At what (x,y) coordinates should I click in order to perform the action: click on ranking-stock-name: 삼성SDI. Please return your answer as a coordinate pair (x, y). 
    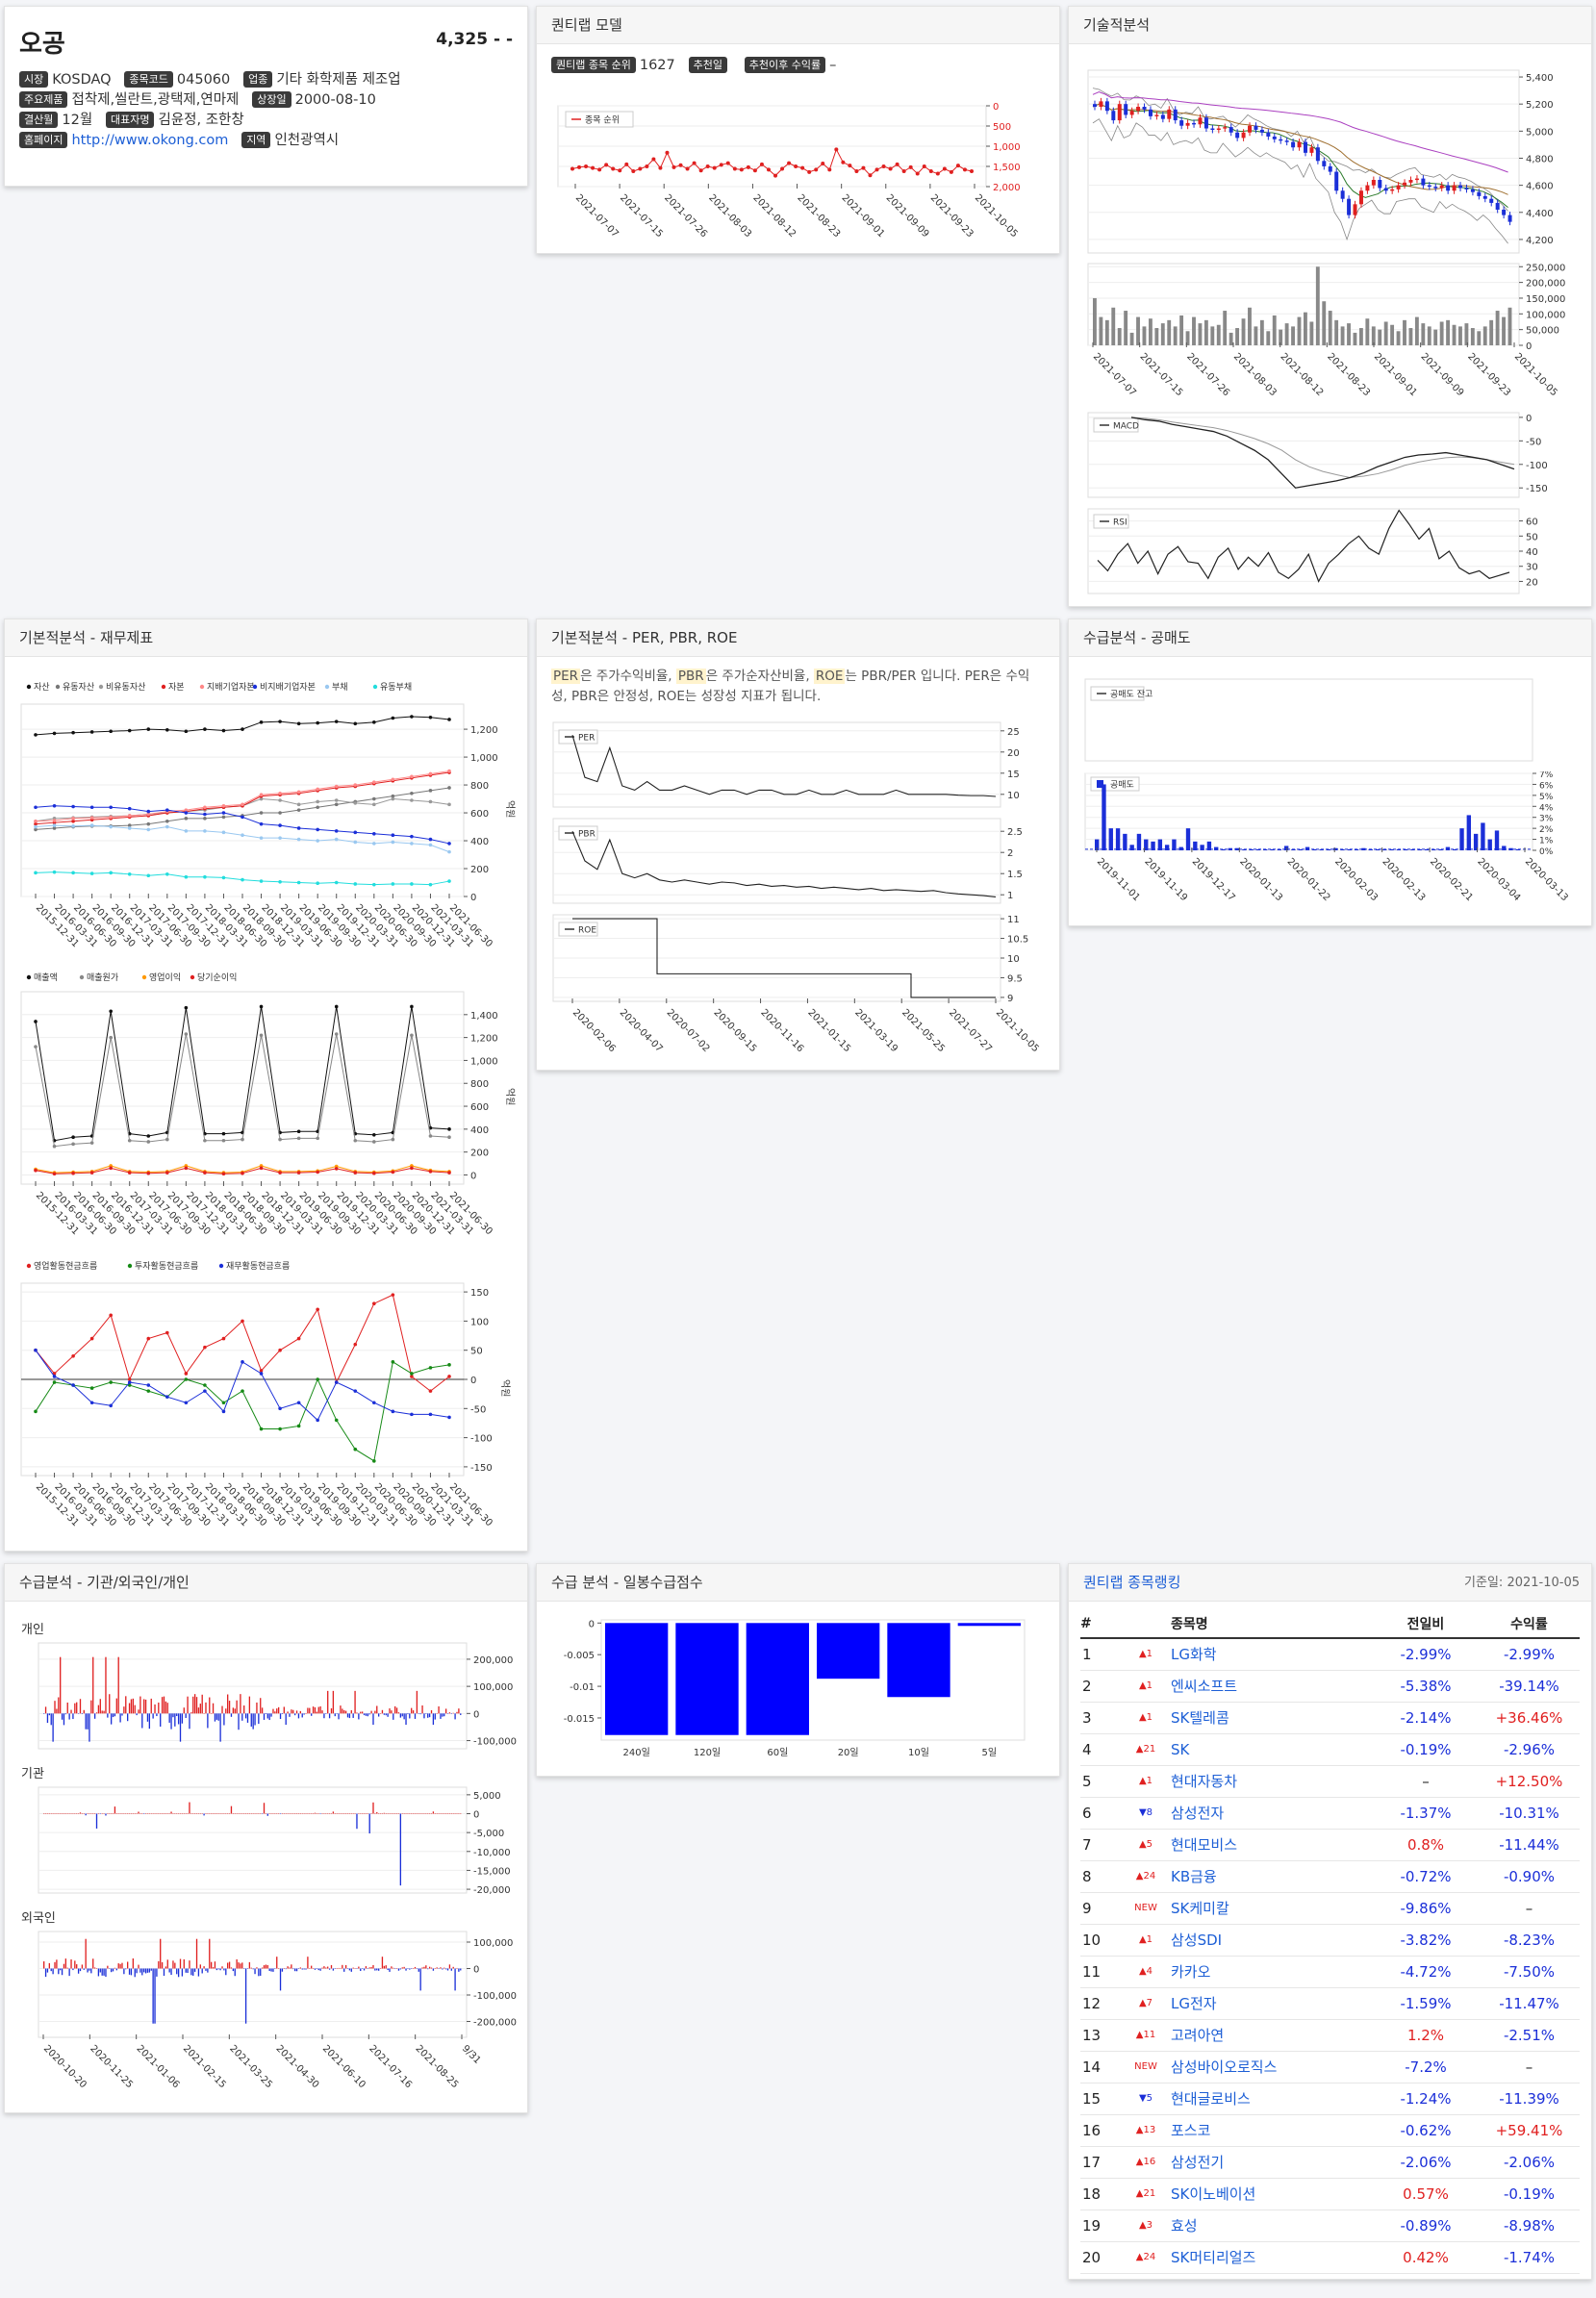
    Looking at the image, I should click on (1272, 1940).